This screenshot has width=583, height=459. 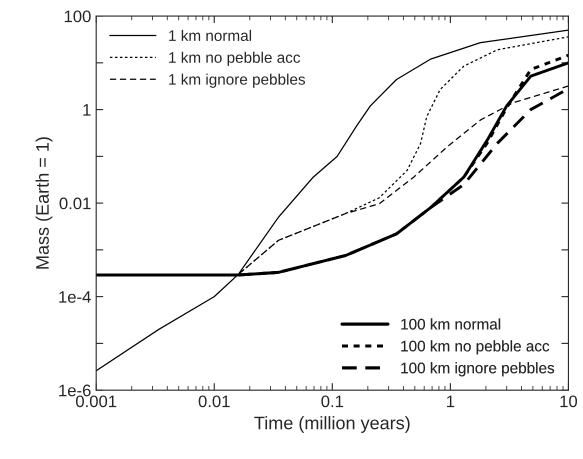 I want to click on legend-label: 1 km ignore pebbles, so click(x=237, y=81).